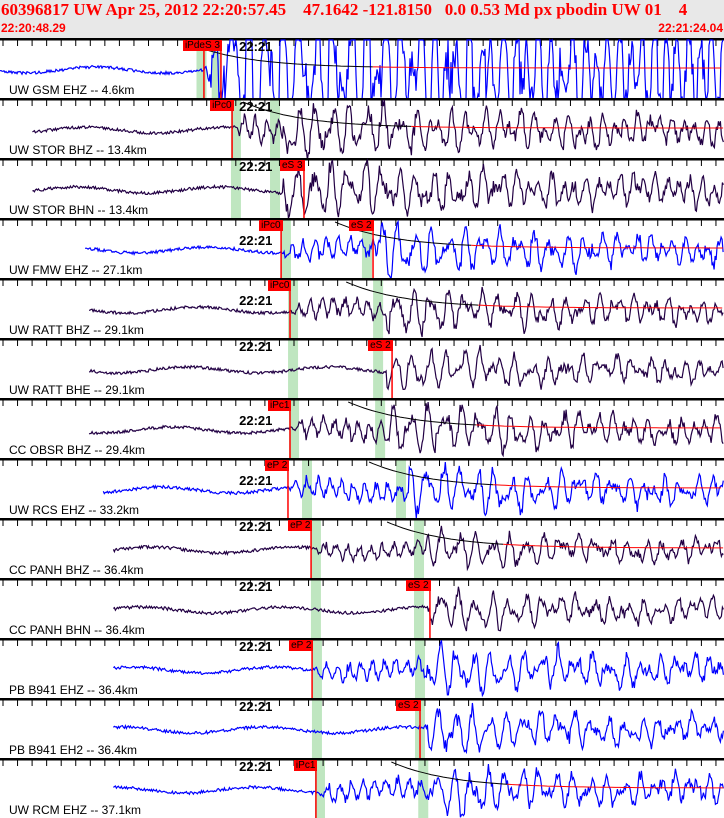 The width and height of the screenshot is (724, 818). Describe the element at coordinates (690, 28) in the screenshot. I see `window-end-time: 22:21:24.04` at that location.